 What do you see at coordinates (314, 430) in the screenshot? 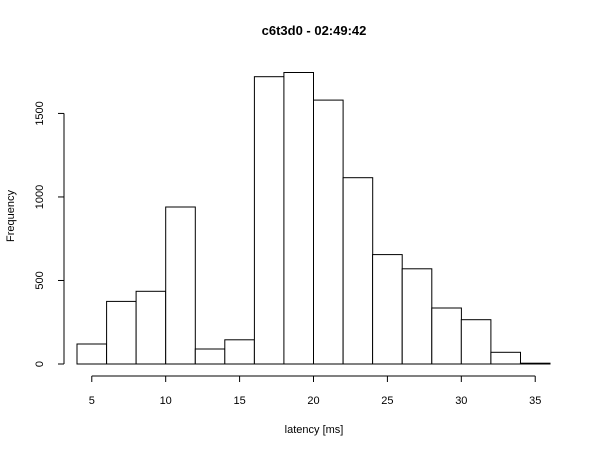
I see `x-axis-label: latency [ms]` at bounding box center [314, 430].